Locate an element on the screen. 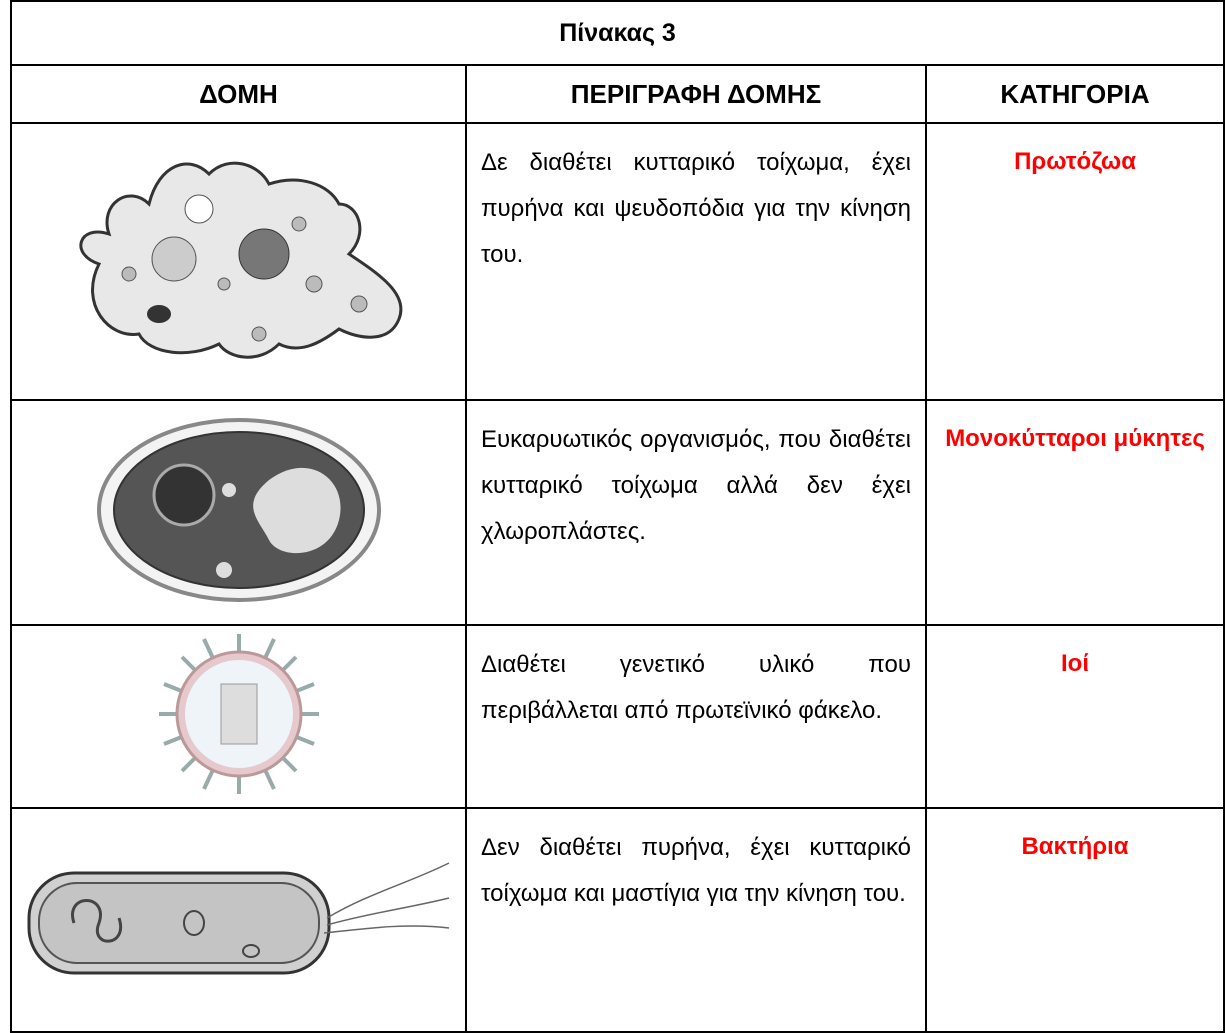 The width and height of the screenshot is (1225, 1033). header-cell: ΠΕΡΙΓΡΑΦΗ ΔΟΜΗΣ is located at coordinates (696, 94).